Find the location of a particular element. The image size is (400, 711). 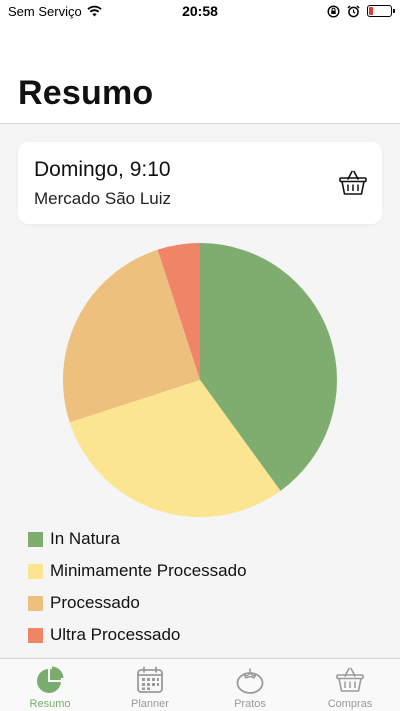

battery-level is located at coordinates (371, 11).